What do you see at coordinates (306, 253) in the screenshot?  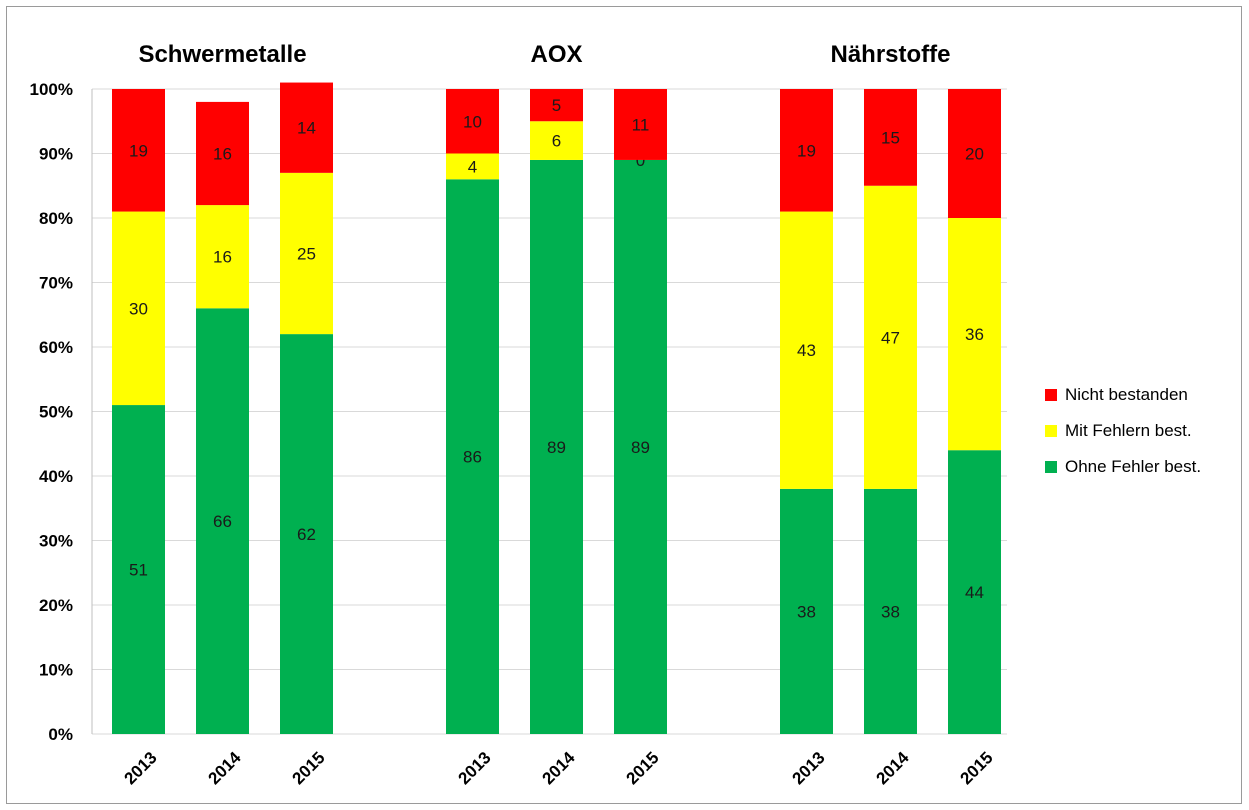 I see `data-label: 25` at bounding box center [306, 253].